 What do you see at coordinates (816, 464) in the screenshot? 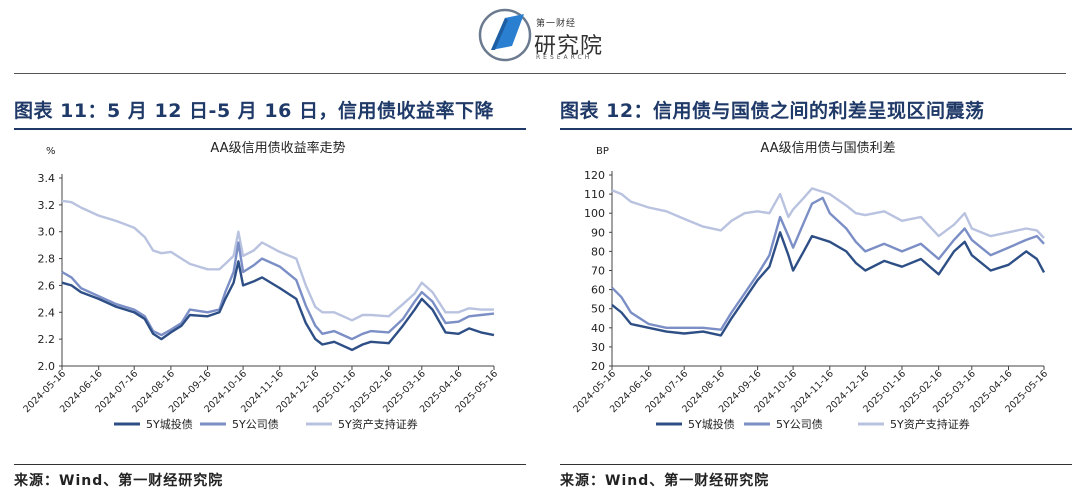
I see `right-source-rule` at bounding box center [816, 464].